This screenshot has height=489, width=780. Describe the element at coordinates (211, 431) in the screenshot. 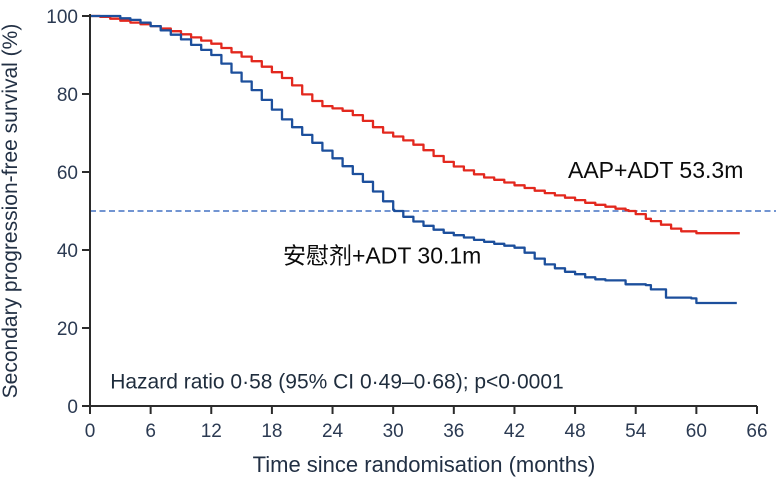

I see `x-tick-label: 12` at that location.